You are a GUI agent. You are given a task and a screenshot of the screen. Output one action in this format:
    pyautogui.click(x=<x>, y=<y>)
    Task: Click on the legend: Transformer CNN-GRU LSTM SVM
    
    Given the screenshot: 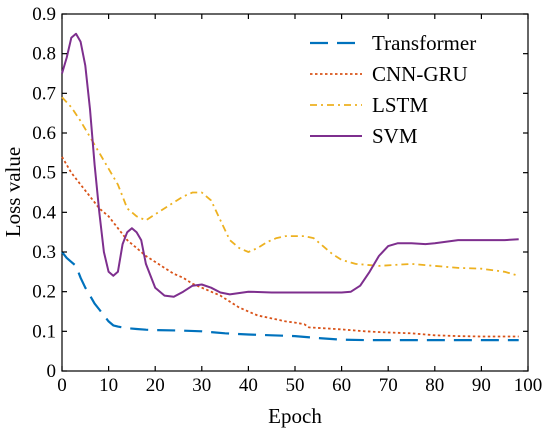 What is the action you would take?
    pyautogui.click(x=393, y=89)
    